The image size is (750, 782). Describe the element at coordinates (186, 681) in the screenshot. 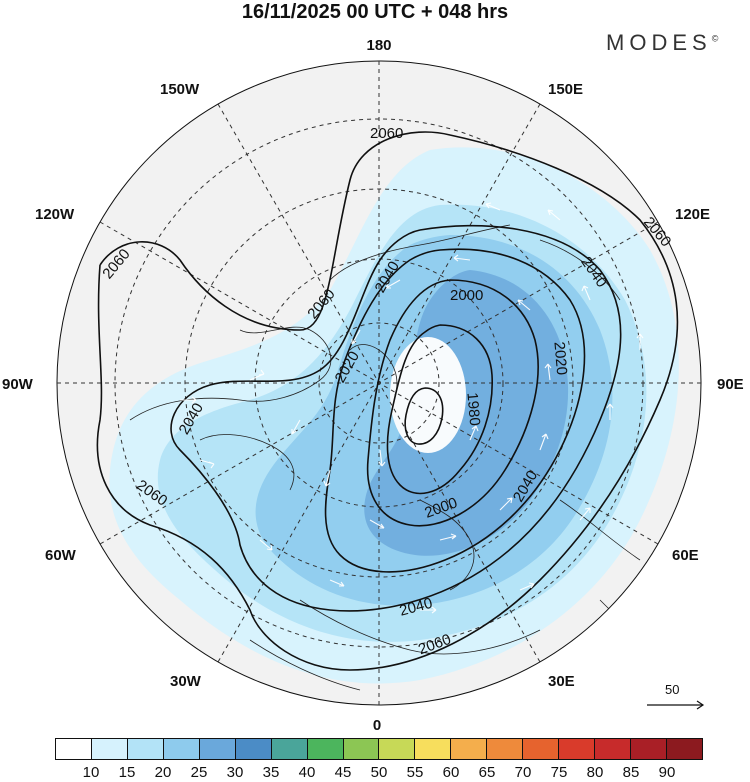

I see `lon-label-30w: 30W` at that location.